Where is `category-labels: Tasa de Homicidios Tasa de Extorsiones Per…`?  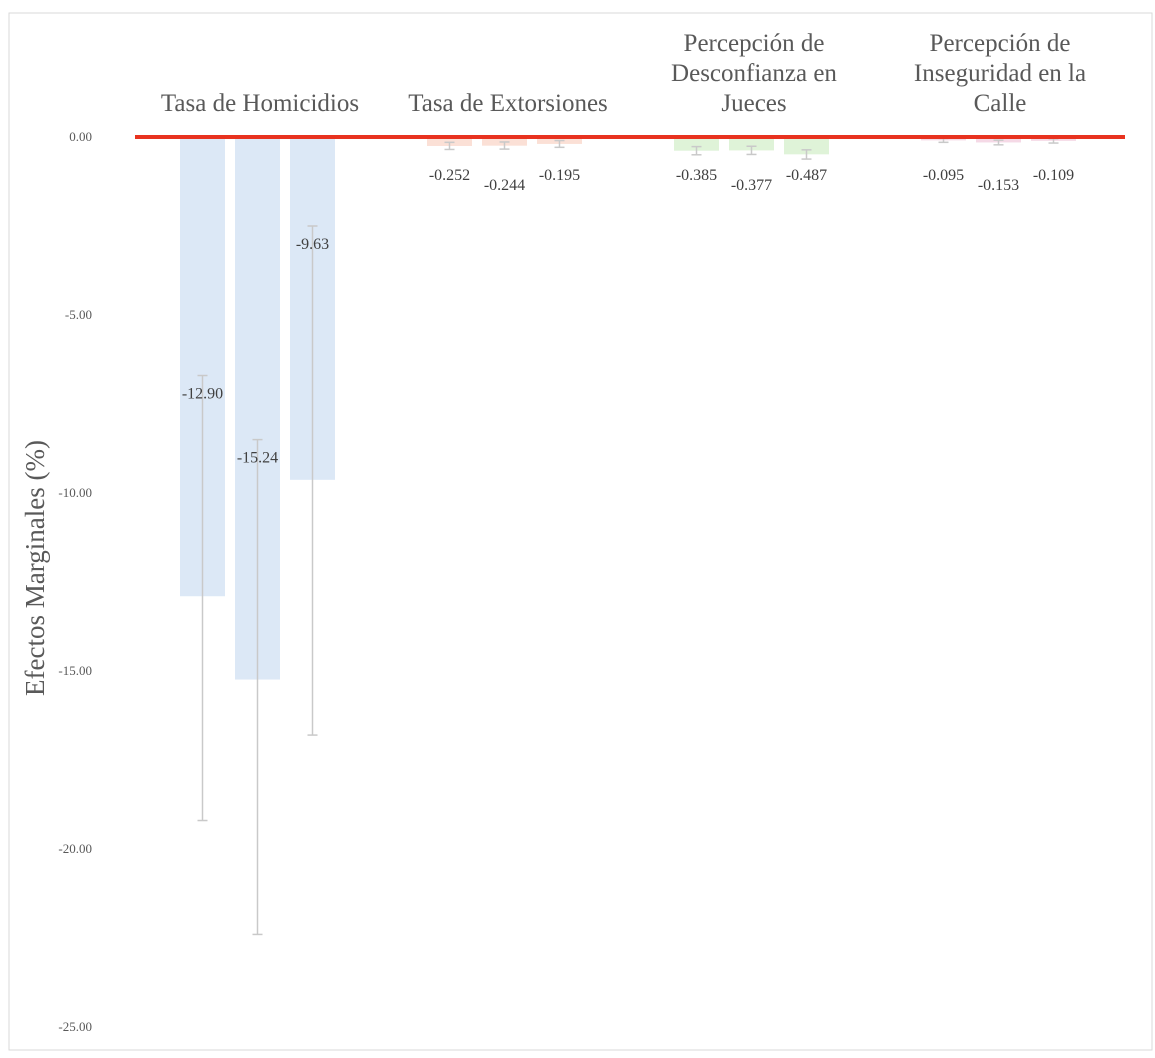
category-labels: Tasa de Homicidios Tasa de Extorsiones Per… is located at coordinates (623, 73).